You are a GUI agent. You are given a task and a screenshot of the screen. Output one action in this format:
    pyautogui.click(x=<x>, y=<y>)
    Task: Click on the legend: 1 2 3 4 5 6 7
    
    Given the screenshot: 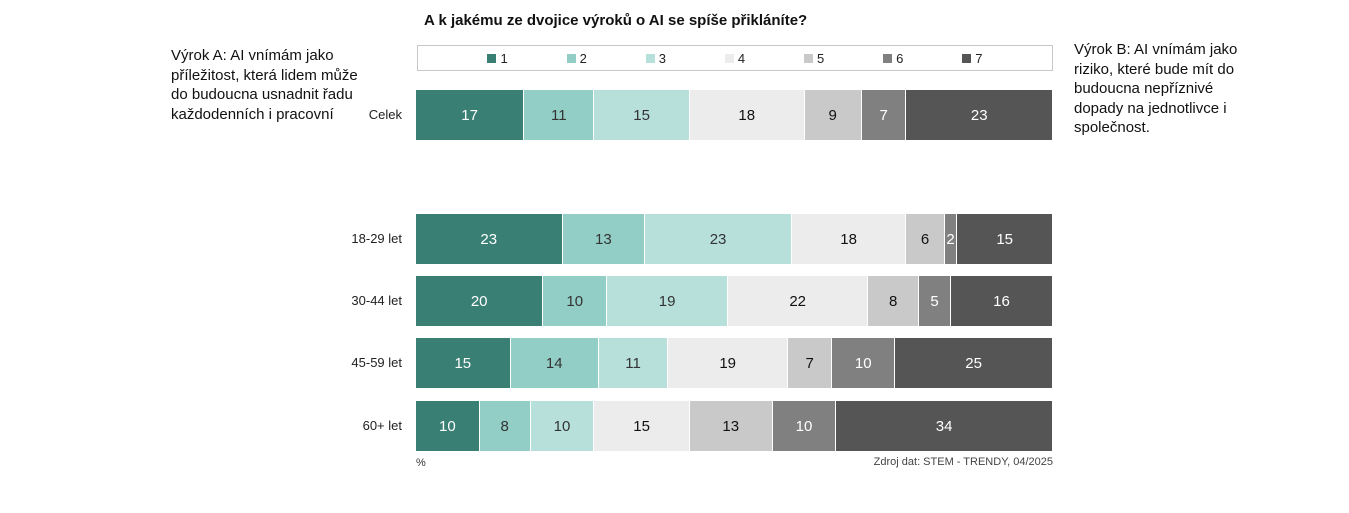 What is the action you would take?
    pyautogui.click(x=735, y=58)
    